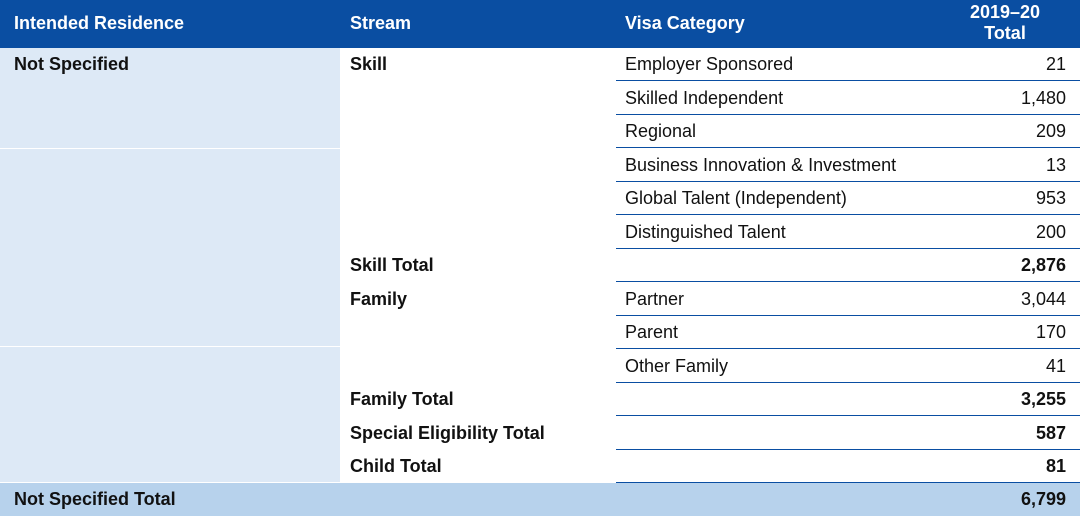 The width and height of the screenshot is (1080, 518). What do you see at coordinates (677, 365) in the screenshot?
I see `row-visa-category: Other Family` at bounding box center [677, 365].